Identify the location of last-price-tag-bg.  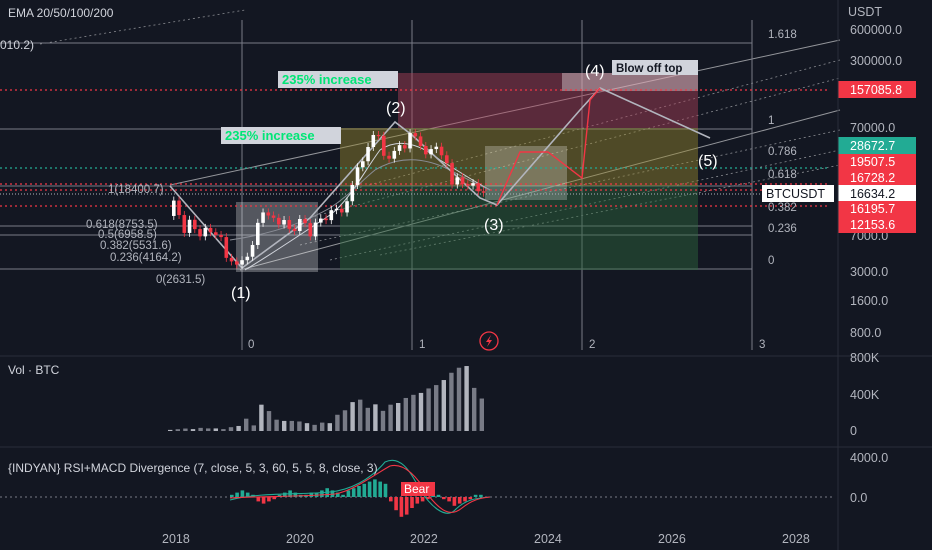
(877, 193).